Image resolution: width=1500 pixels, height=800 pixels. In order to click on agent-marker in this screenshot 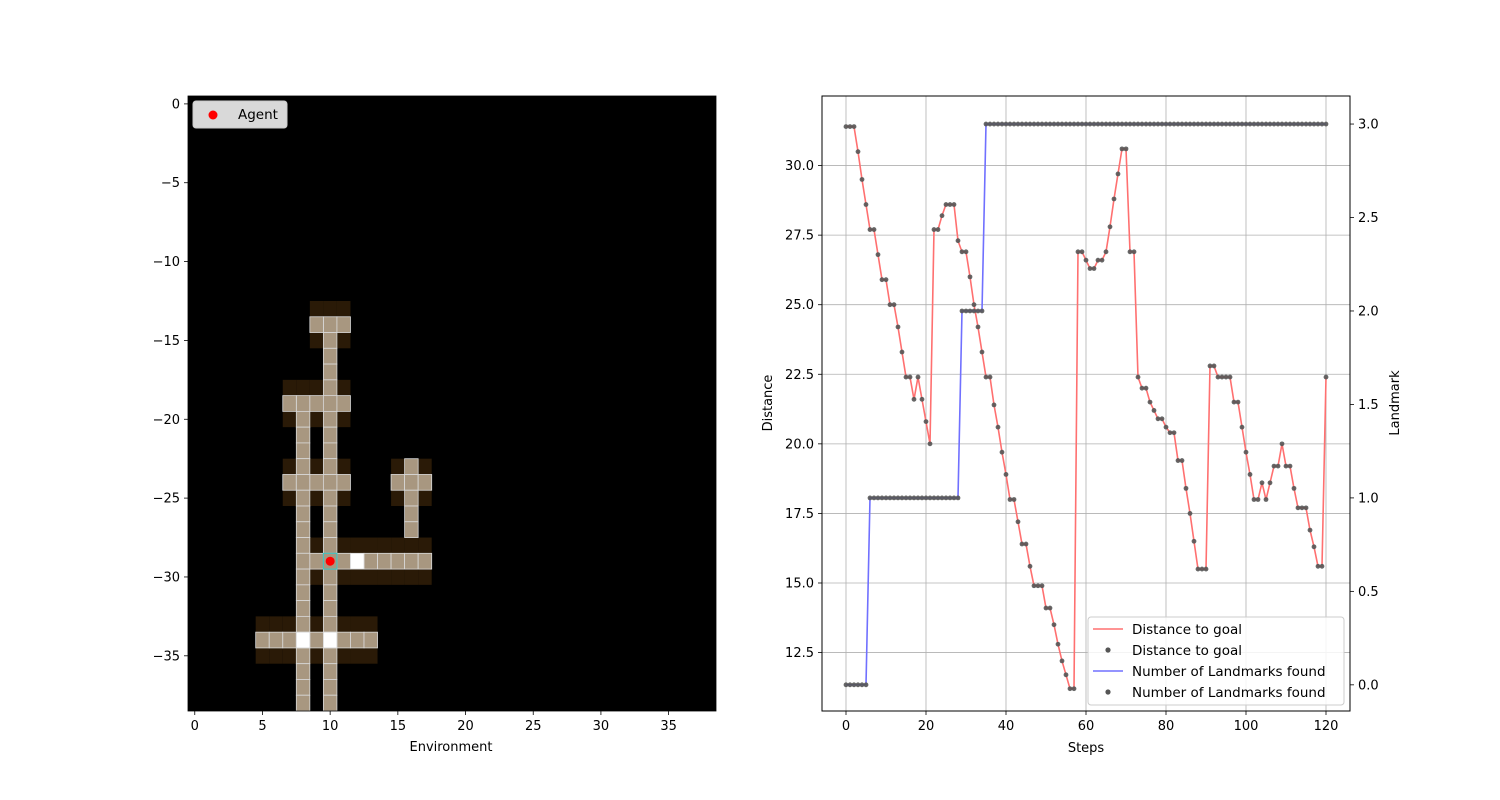, I will do `click(330, 561)`.